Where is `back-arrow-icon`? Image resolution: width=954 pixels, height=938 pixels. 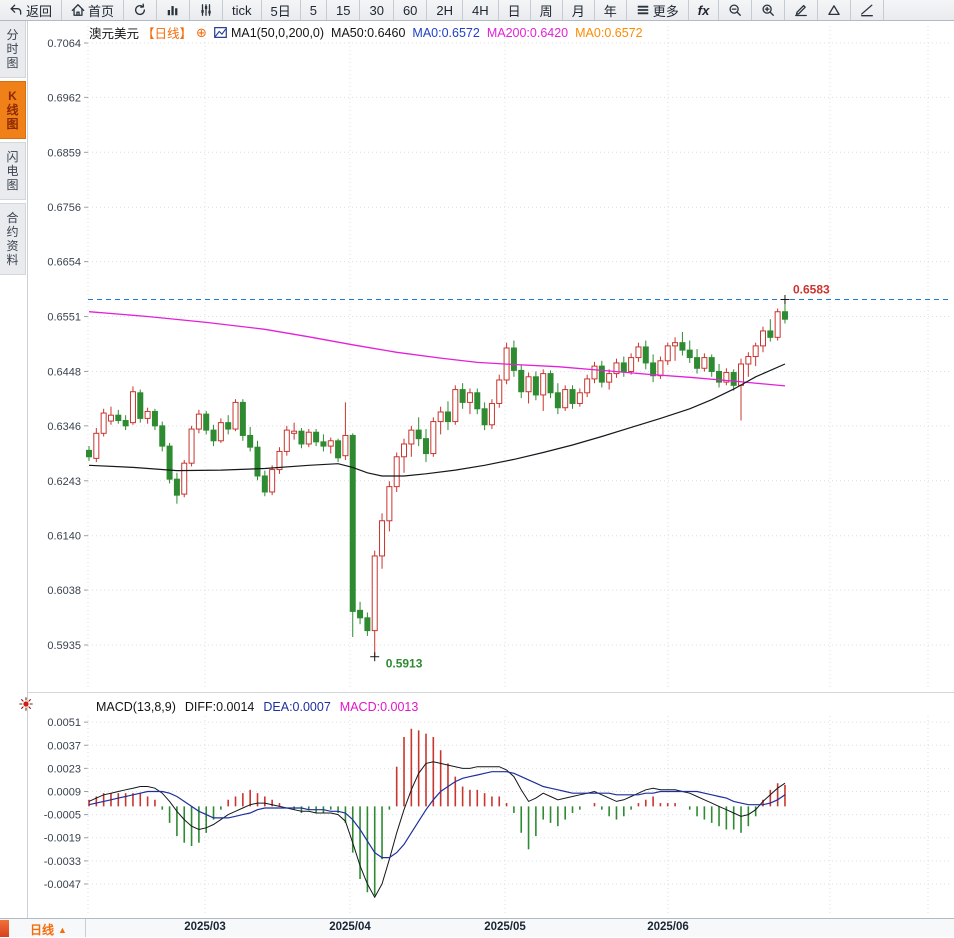 back-arrow-icon is located at coordinates (16, 10).